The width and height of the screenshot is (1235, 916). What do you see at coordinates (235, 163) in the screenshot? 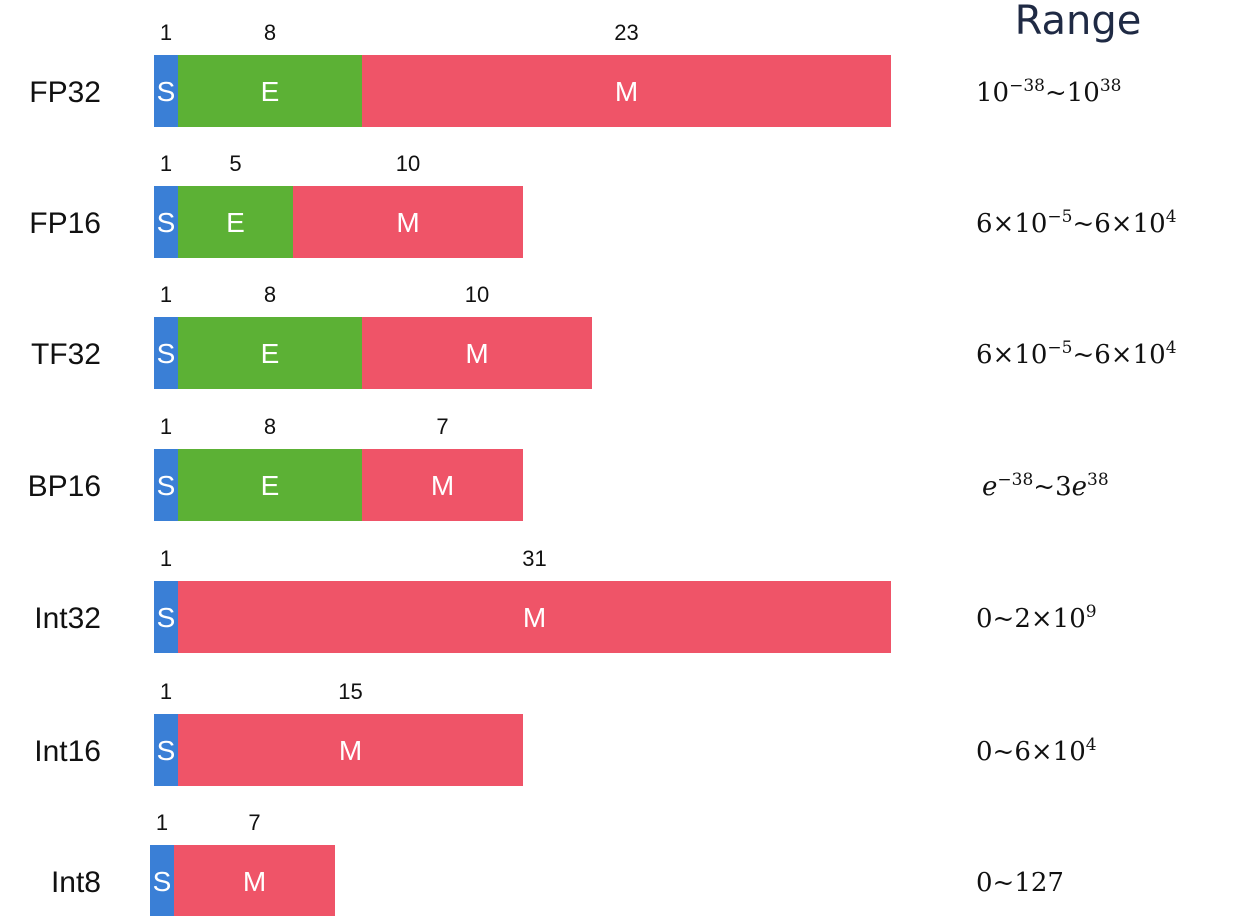
I see `bit-count-label: 5` at bounding box center [235, 163].